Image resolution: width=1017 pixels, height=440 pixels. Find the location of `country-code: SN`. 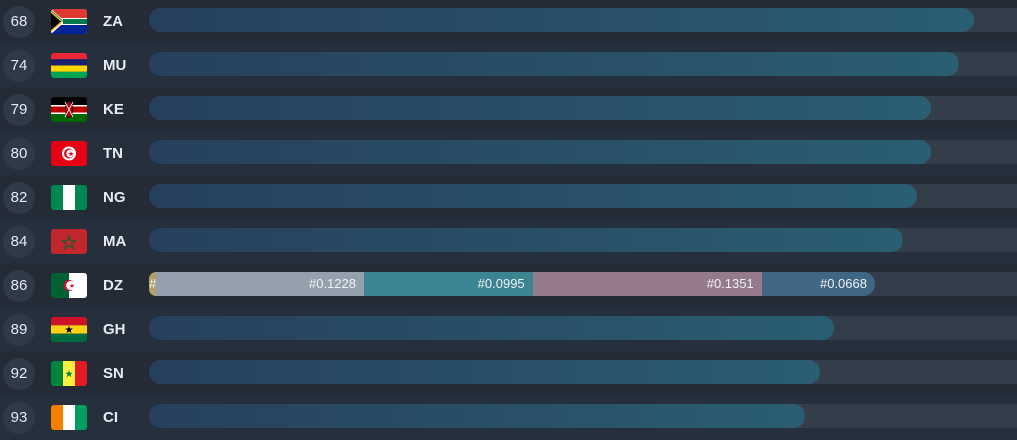

country-code: SN is located at coordinates (113, 373).